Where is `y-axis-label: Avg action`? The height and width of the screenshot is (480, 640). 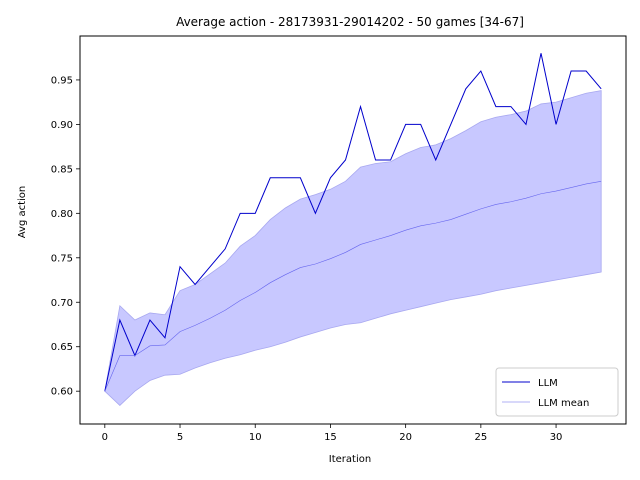
y-axis-label: Avg action is located at coordinates (22, 212).